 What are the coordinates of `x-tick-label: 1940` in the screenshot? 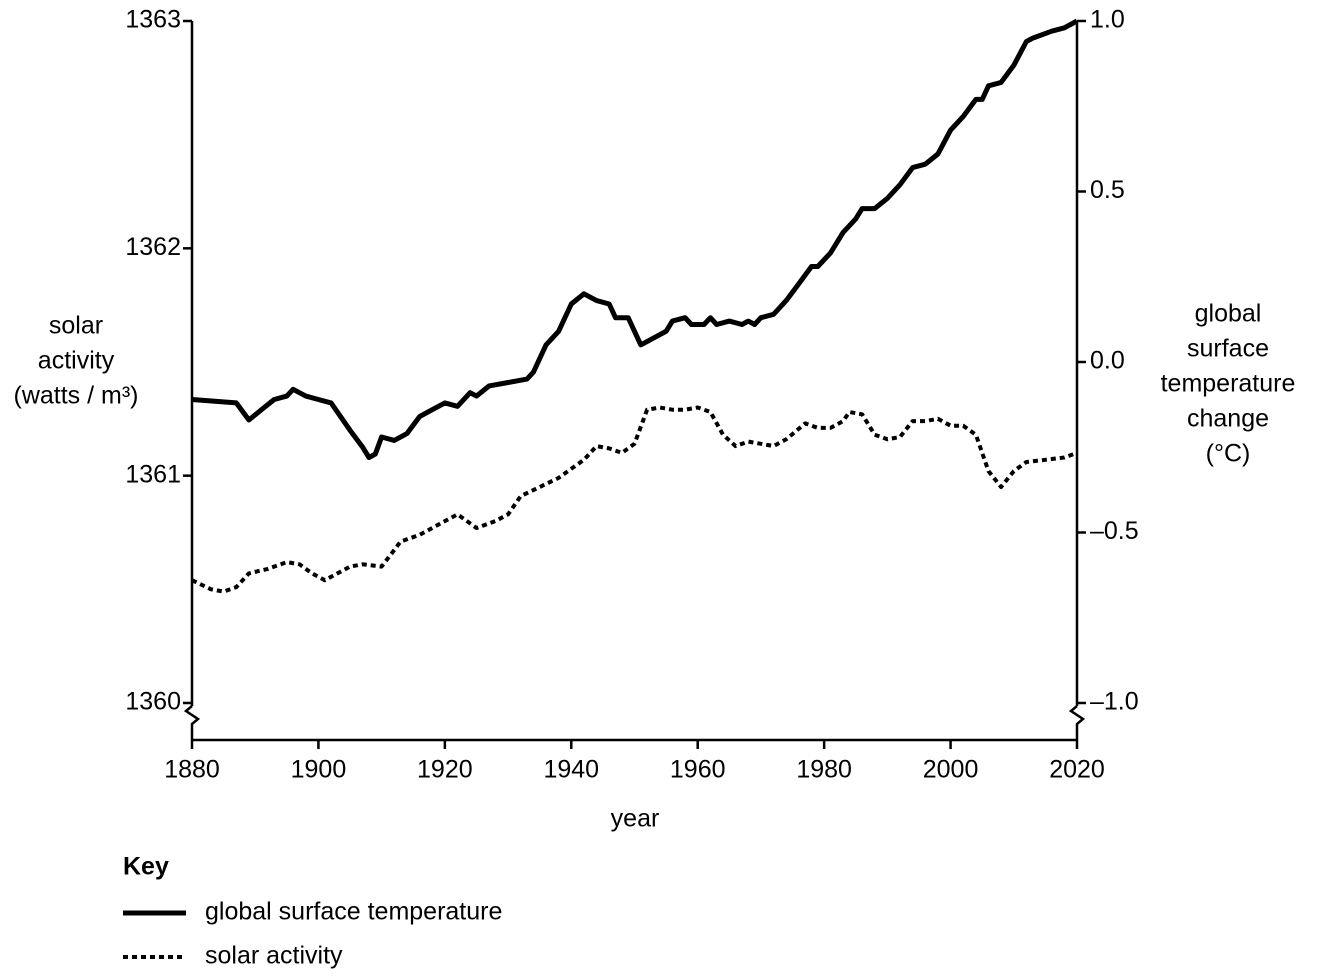 It's located at (571, 770).